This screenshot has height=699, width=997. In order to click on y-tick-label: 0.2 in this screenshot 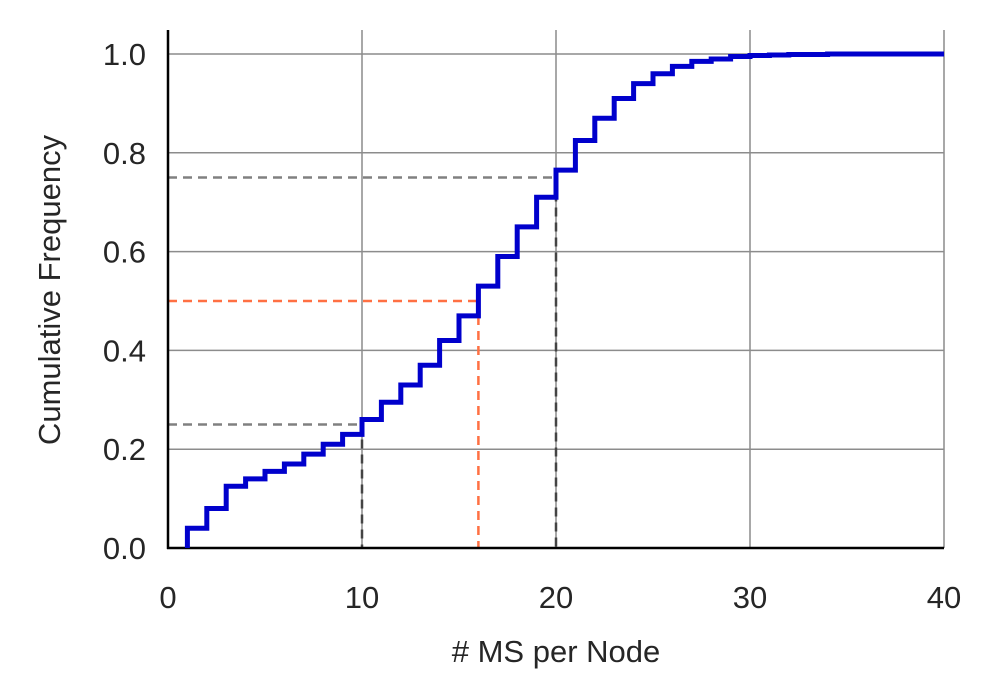, I will do `click(124, 449)`.